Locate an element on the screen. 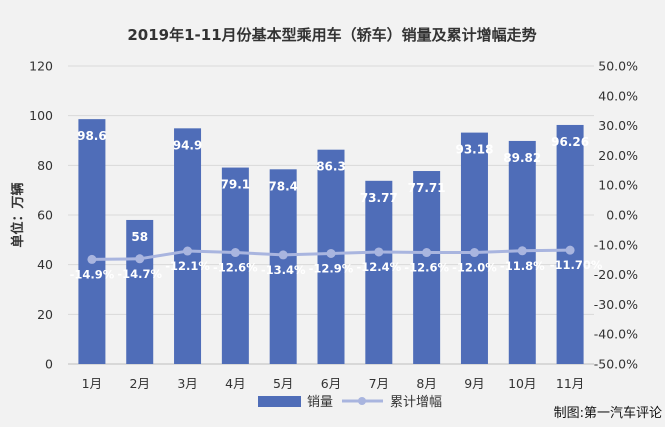 Image resolution: width=665 pixels, height=427 pixels. left-axis-ticks: 0 20 40 60 80 100 120 is located at coordinates (41, 215).